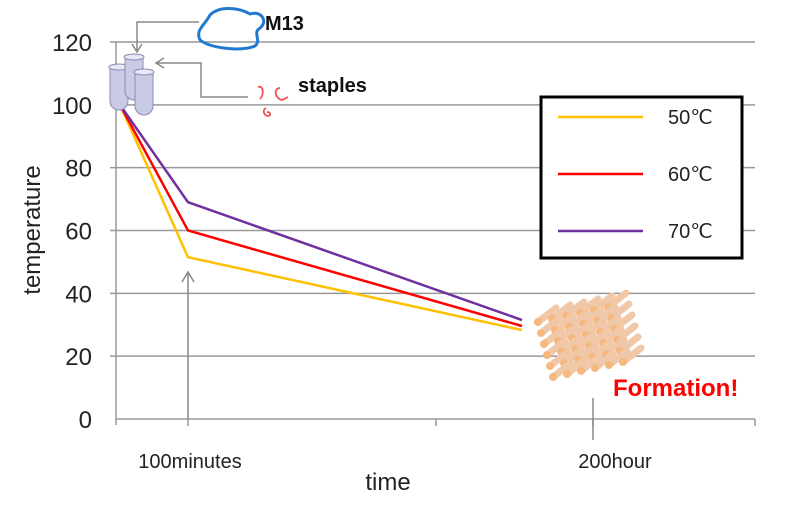 The image size is (800, 516). What do you see at coordinates (32, 229) in the screenshot?
I see `y-axis-label: temperature` at bounding box center [32, 229].